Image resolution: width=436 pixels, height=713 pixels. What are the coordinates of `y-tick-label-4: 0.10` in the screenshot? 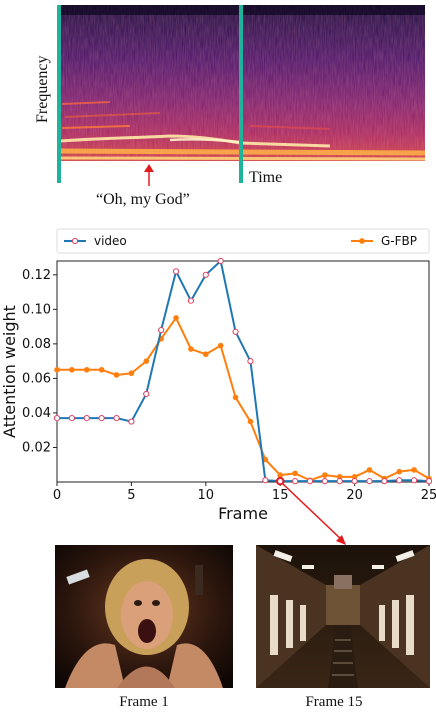 It's located at (36, 309).